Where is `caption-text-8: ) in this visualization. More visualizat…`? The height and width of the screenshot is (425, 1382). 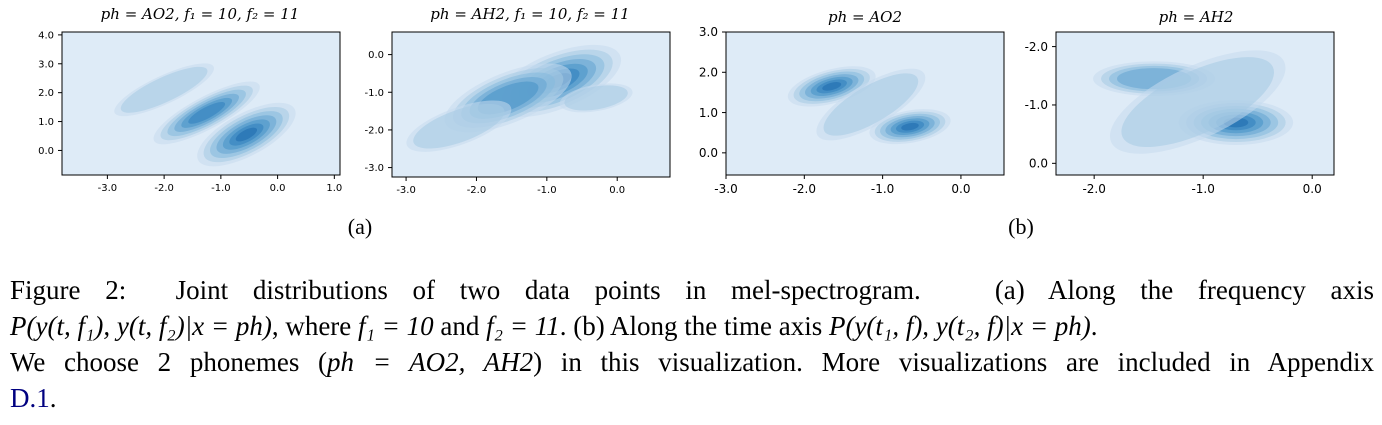 caption-text-8: ) in this visualization. More visualizat… is located at coordinates (954, 362).